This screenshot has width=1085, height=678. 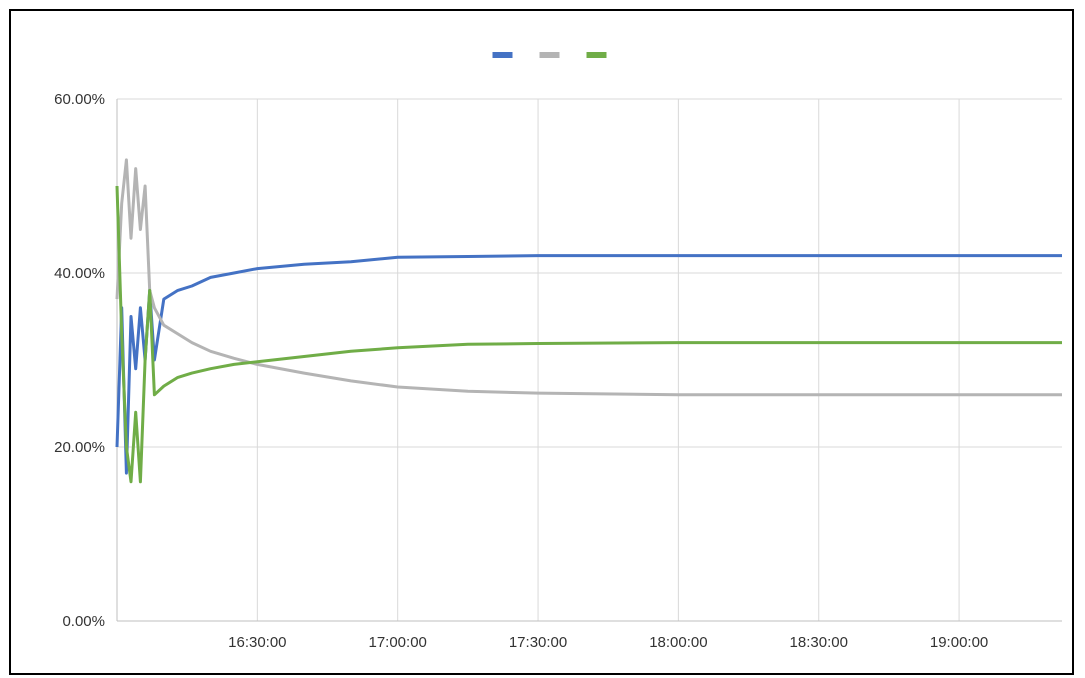 I want to click on x-tick-label: 16:30:00, so click(x=257, y=642).